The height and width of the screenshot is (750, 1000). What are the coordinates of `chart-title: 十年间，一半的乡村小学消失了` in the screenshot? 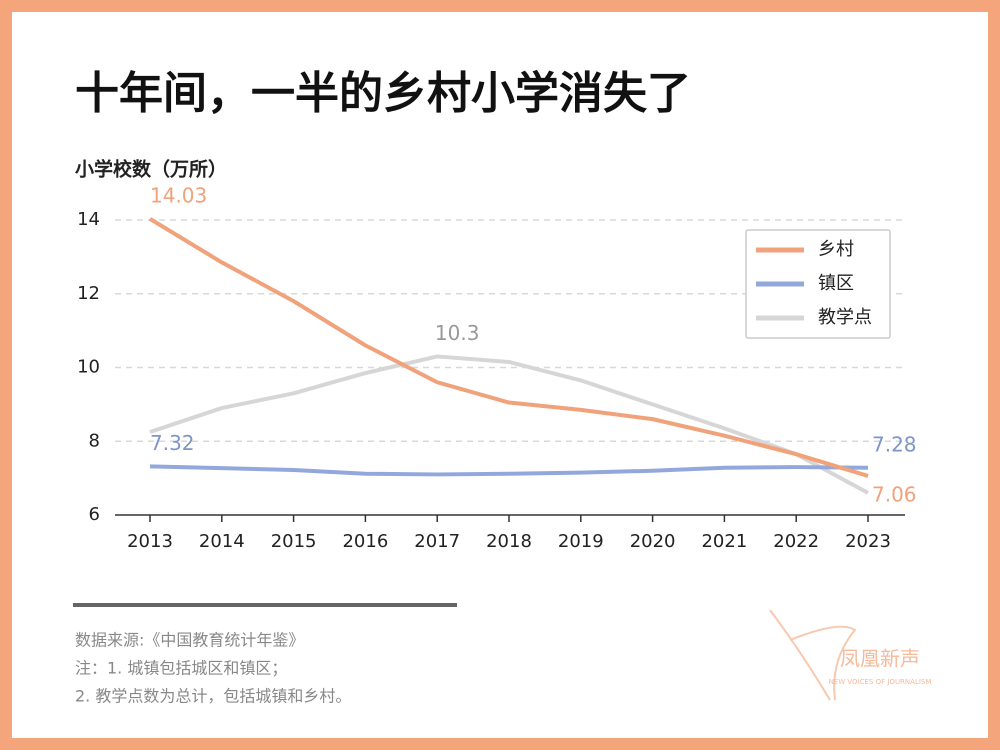 It's located at (383, 93).